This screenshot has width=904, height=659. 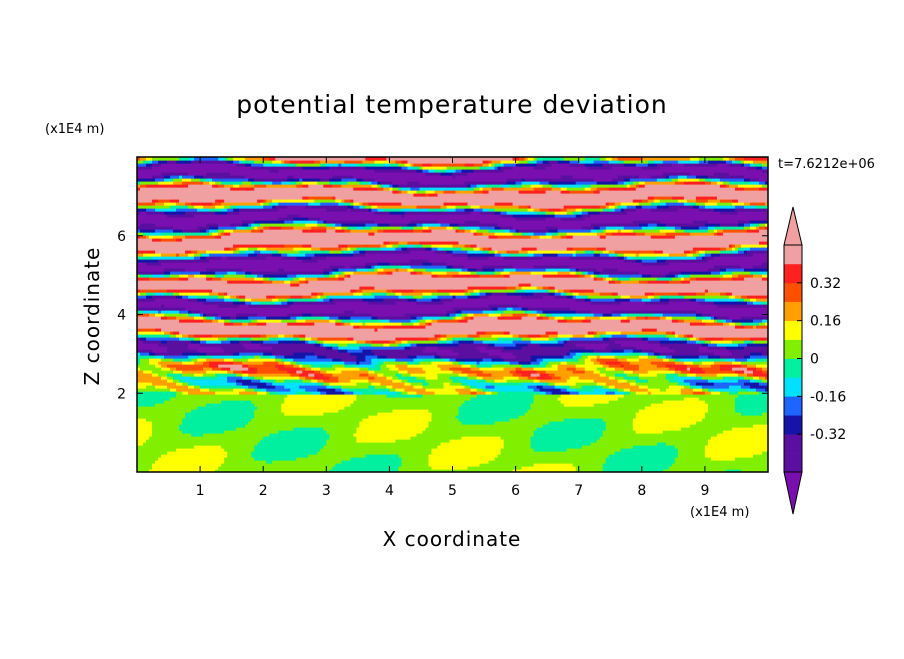 What do you see at coordinates (451, 104) in the screenshot?
I see `chart-title: potential temperature deviation` at bounding box center [451, 104].